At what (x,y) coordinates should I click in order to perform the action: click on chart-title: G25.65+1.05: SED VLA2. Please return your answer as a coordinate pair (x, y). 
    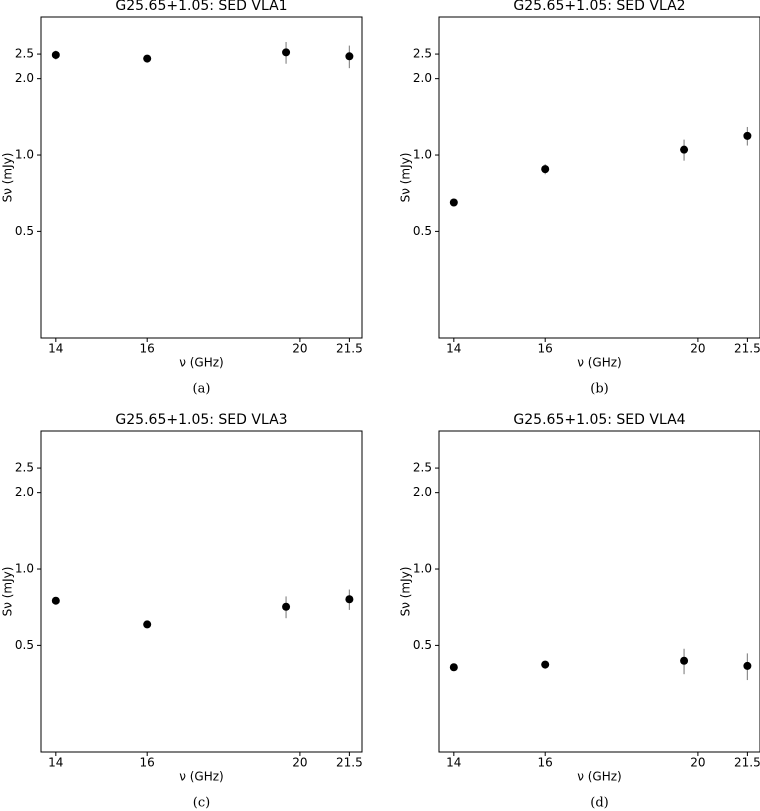
    Looking at the image, I should click on (599, 7).